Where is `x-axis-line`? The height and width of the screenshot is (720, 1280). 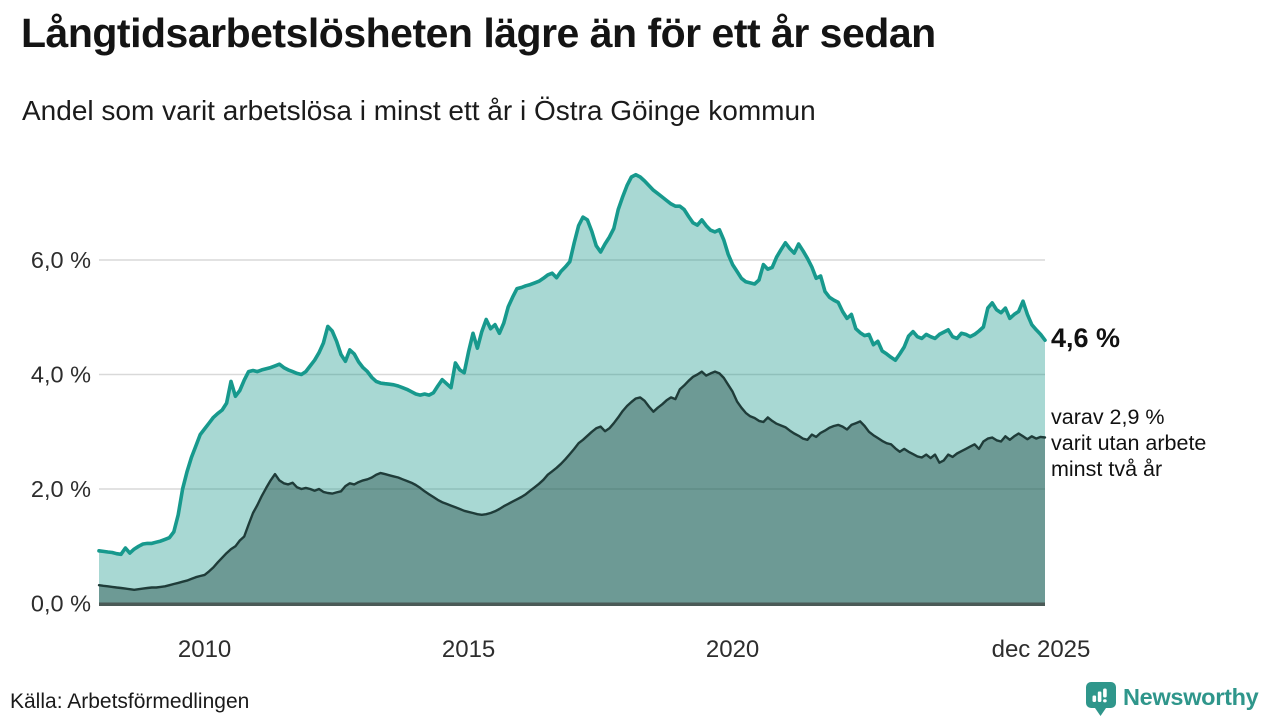 x-axis-line is located at coordinates (572, 604).